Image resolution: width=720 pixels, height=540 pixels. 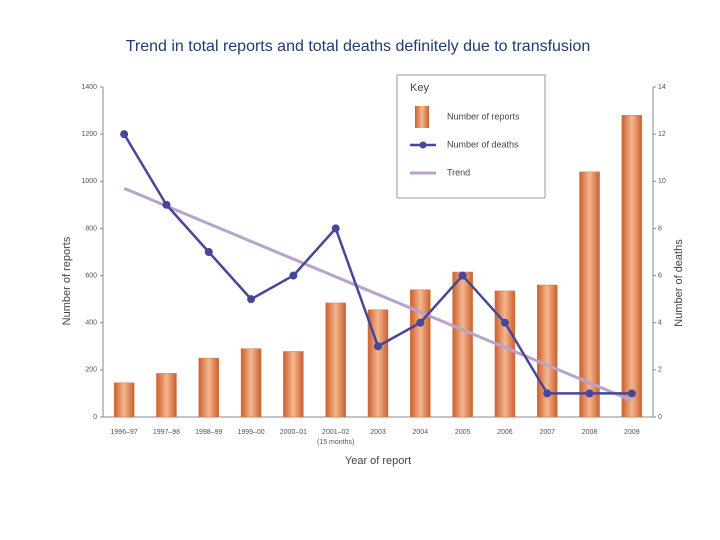 What do you see at coordinates (378, 432) in the screenshot?
I see `x-tick-label: 2003` at bounding box center [378, 432].